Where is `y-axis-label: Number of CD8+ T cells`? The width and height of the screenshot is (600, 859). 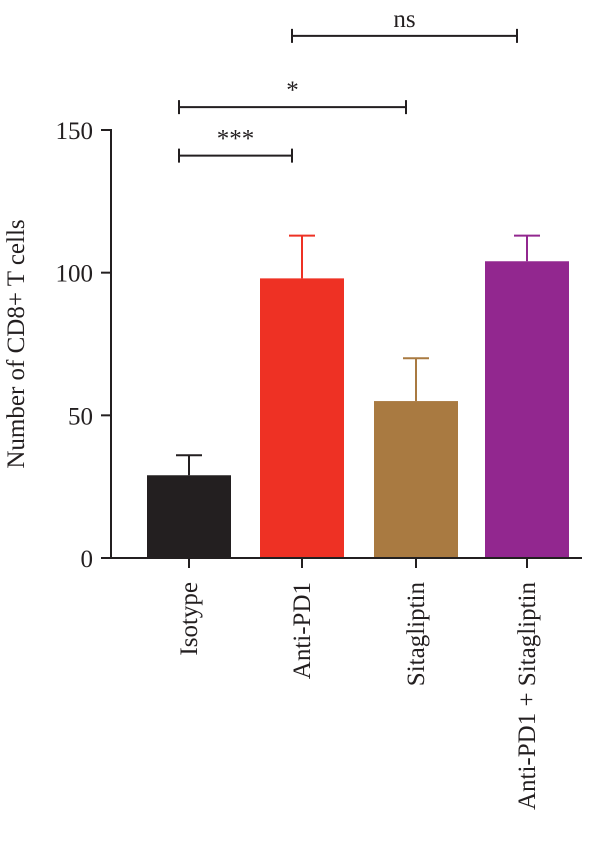 y-axis-label: Number of CD8+ T cells is located at coordinates (16, 343).